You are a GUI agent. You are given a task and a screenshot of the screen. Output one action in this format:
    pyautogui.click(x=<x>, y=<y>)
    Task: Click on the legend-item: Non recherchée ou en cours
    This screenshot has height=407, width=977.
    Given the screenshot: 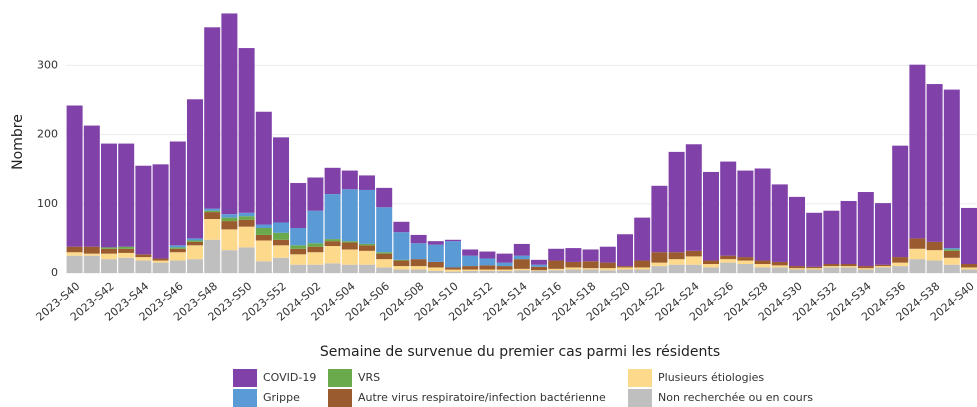 What is the action you would take?
    pyautogui.click(x=720, y=398)
    